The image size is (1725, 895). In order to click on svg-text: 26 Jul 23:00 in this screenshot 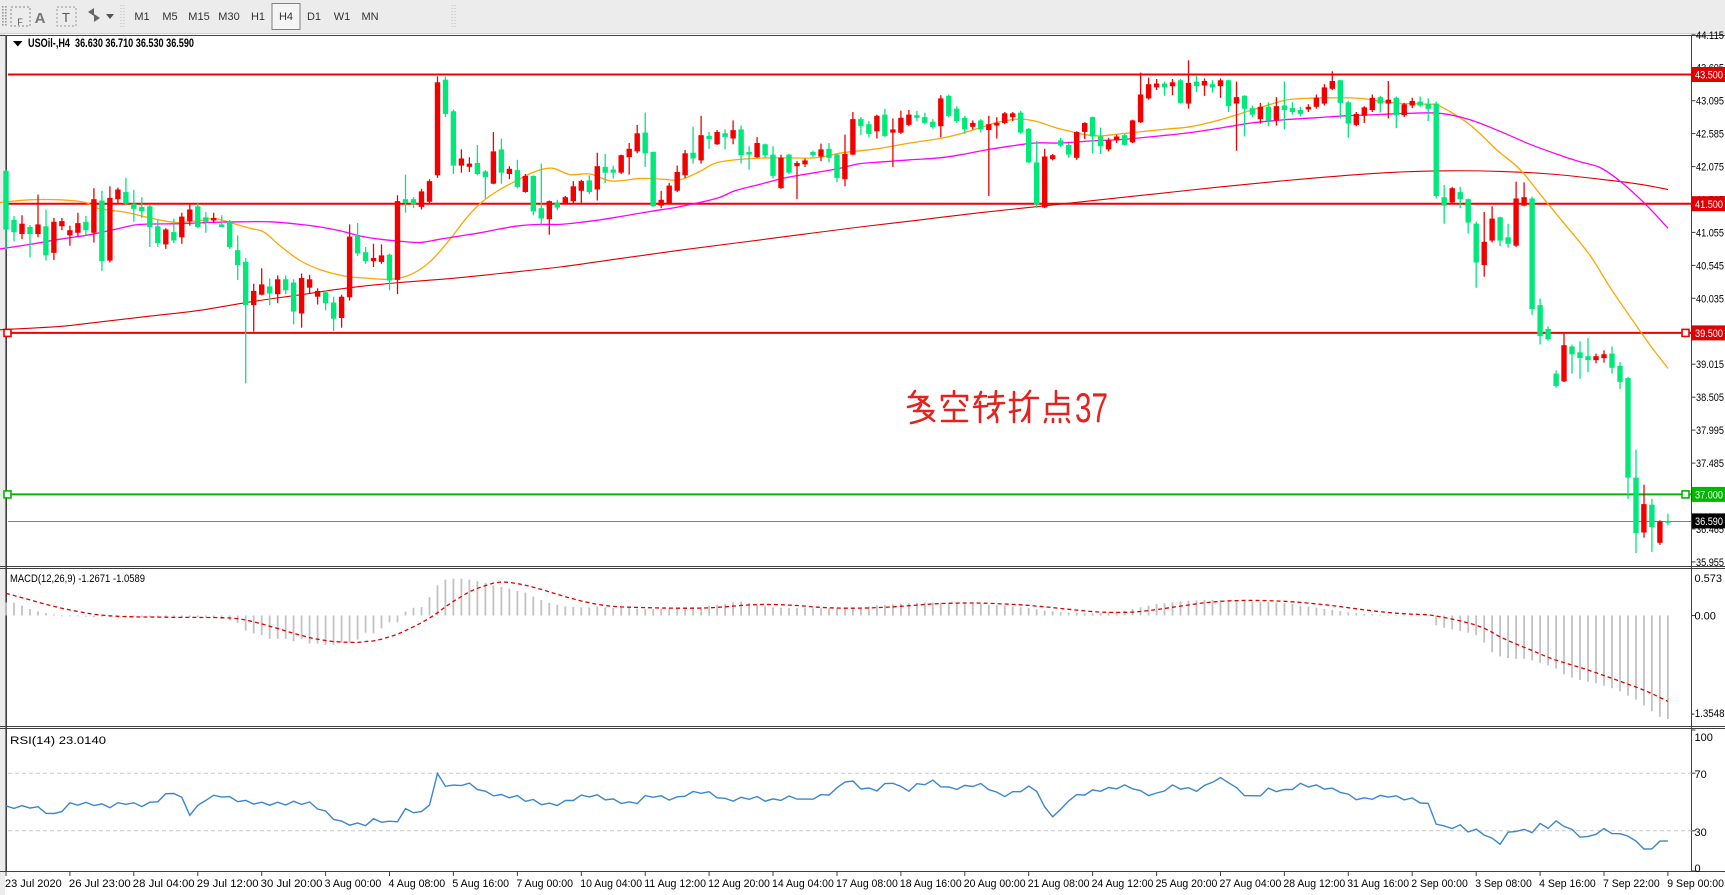, I will do `click(100, 884)`.